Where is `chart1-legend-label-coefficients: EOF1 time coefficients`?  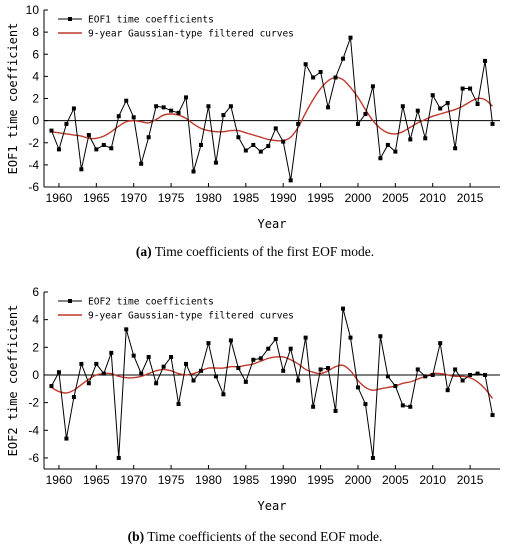
chart1-legend-label-coefficients: EOF1 time coefficients is located at coordinates (151, 20).